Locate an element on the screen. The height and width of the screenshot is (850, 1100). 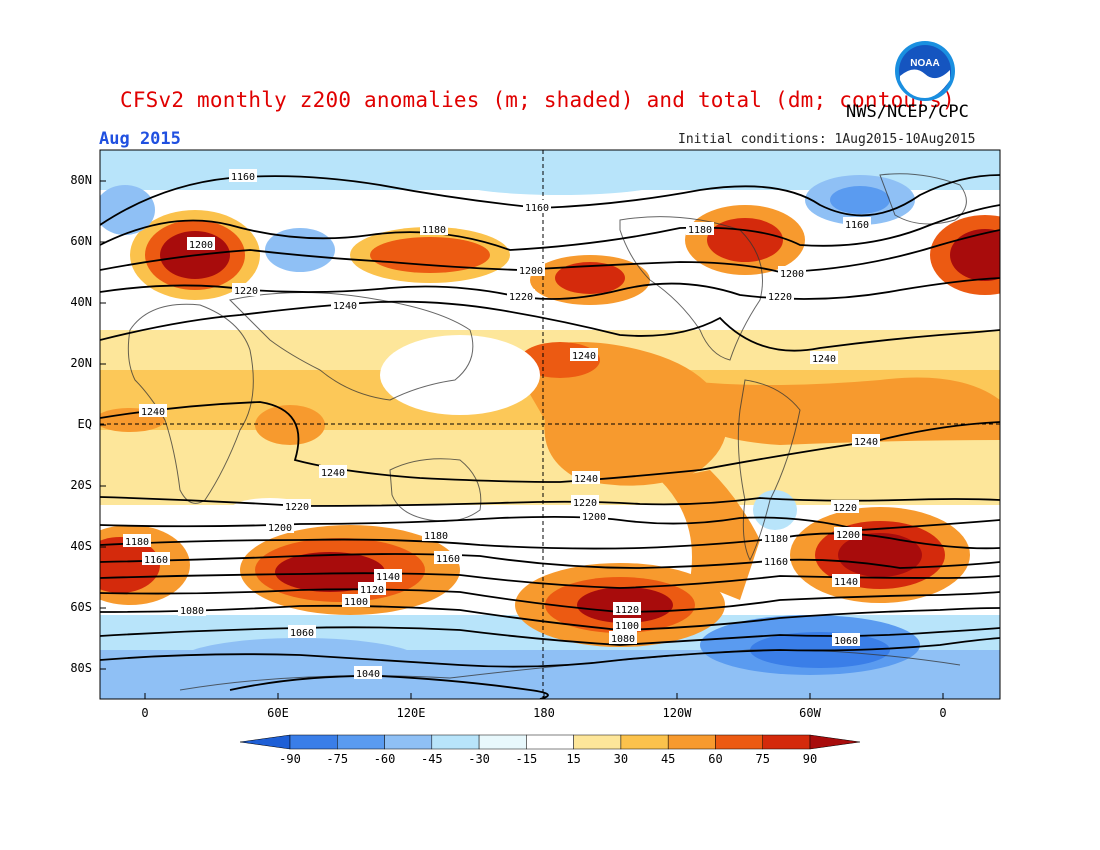
australia-coastline is located at coordinates (435, 490).